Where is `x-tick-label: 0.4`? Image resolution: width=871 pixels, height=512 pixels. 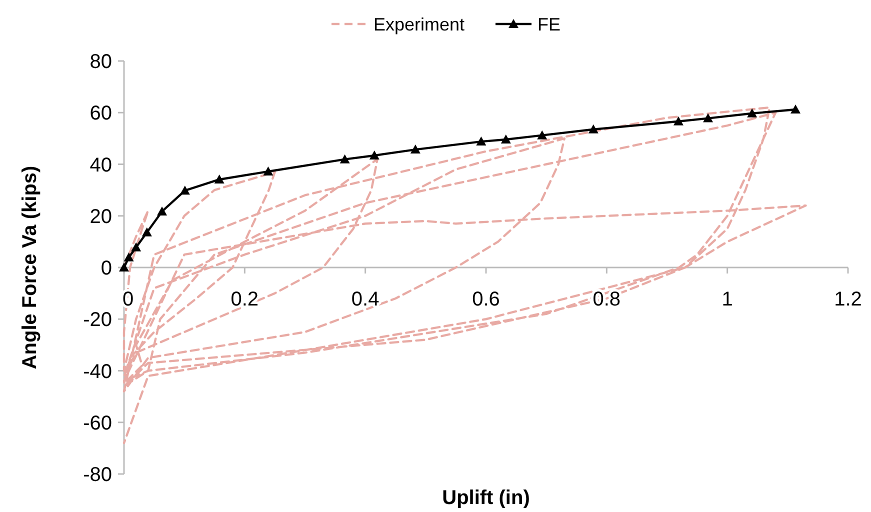
x-tick-label: 0.4 is located at coordinates (365, 299).